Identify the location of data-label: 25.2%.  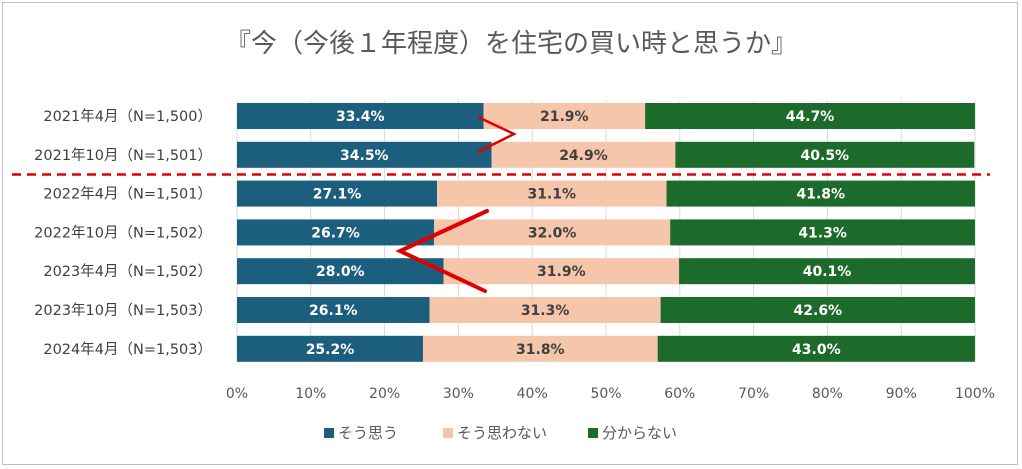
(330, 350).